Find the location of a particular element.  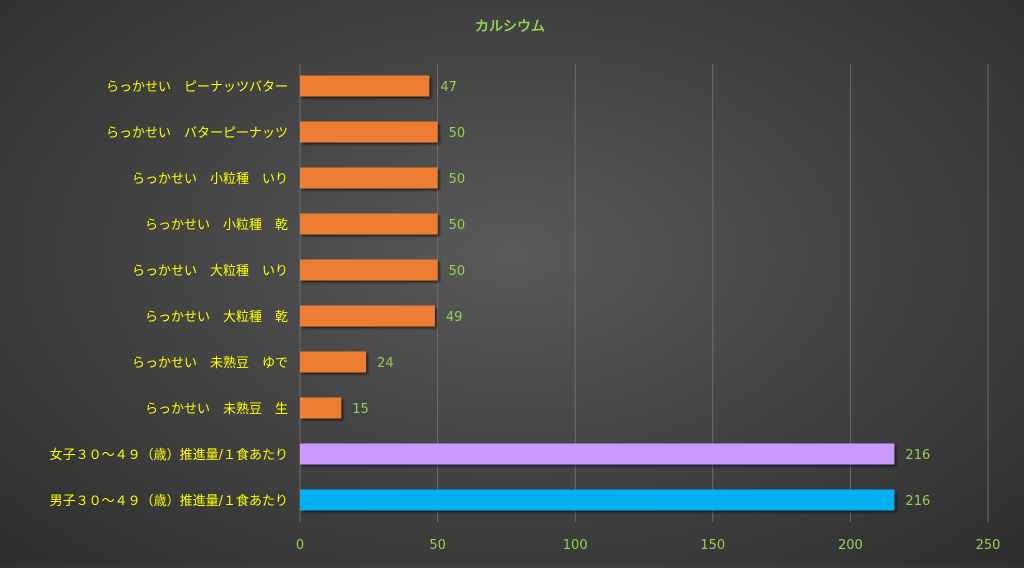

x-tick-label: 0 is located at coordinates (300, 545).